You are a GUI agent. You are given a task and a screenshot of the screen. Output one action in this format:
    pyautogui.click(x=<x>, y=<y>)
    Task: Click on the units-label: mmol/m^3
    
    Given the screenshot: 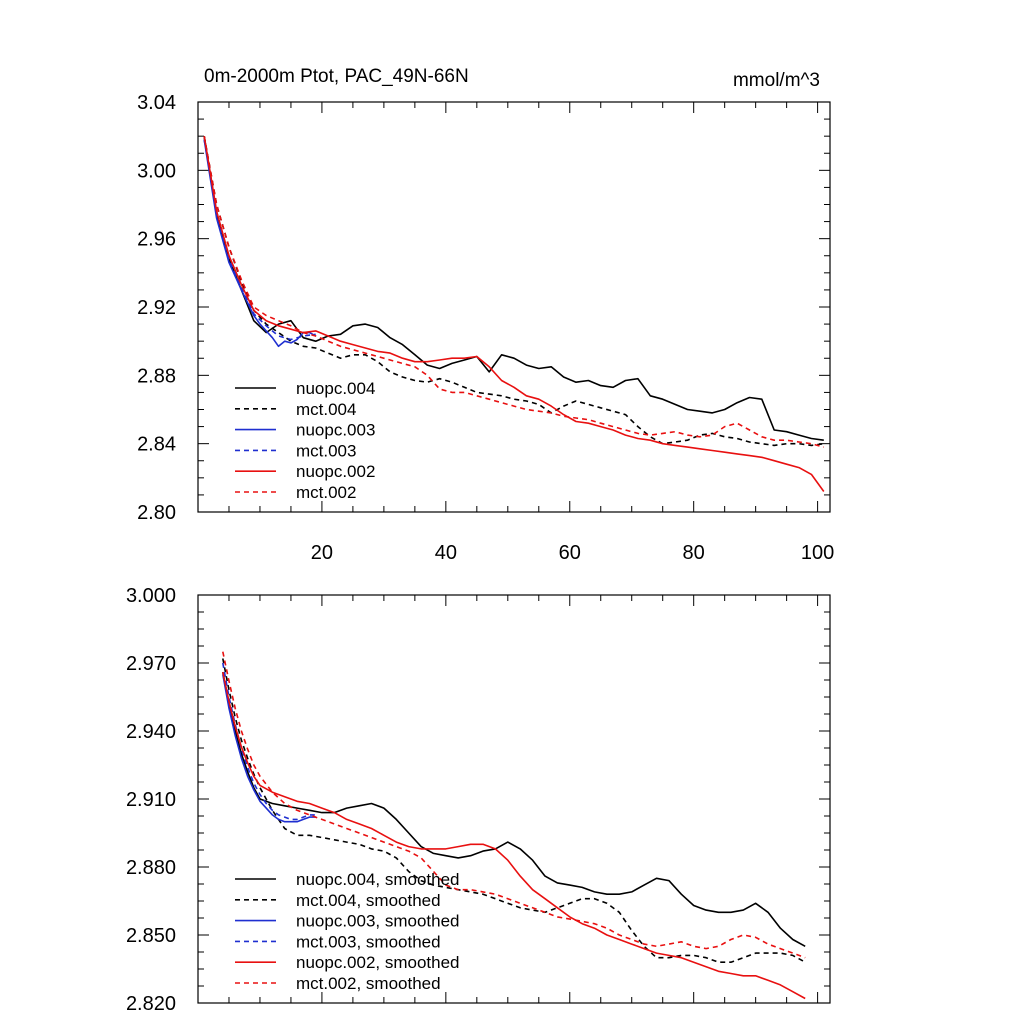 What is the action you would take?
    pyautogui.click(x=776, y=80)
    